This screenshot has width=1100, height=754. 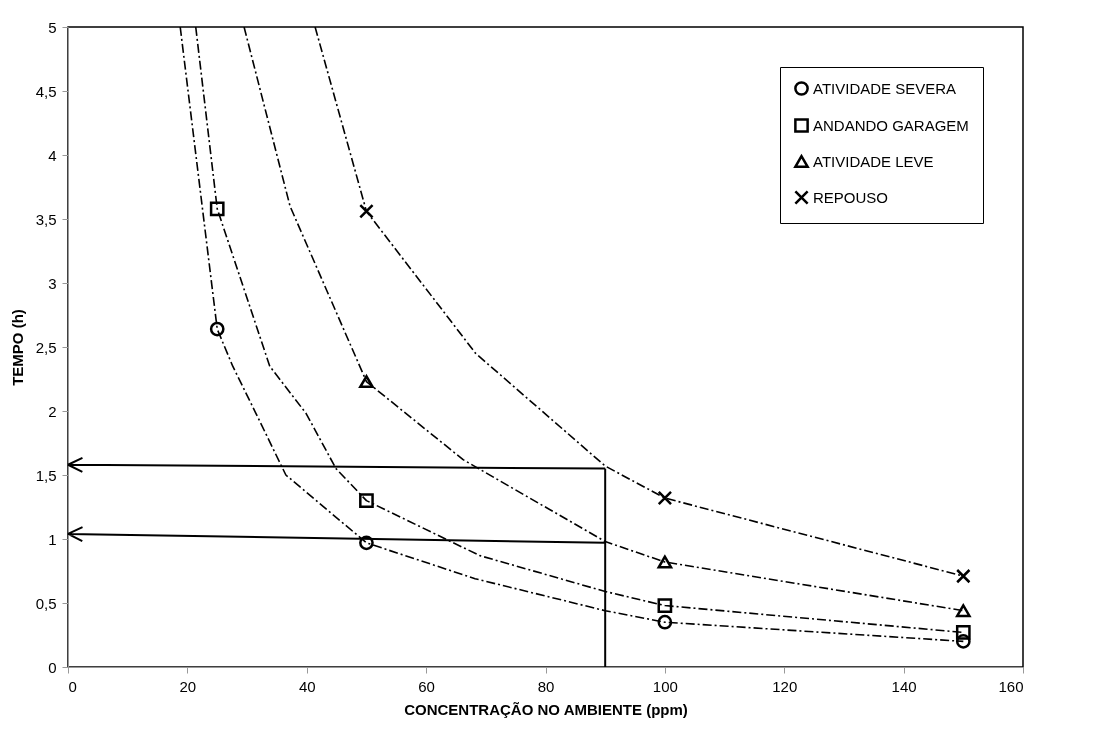 What do you see at coordinates (546, 686) in the screenshot?
I see `x-tick-label: 80` at bounding box center [546, 686].